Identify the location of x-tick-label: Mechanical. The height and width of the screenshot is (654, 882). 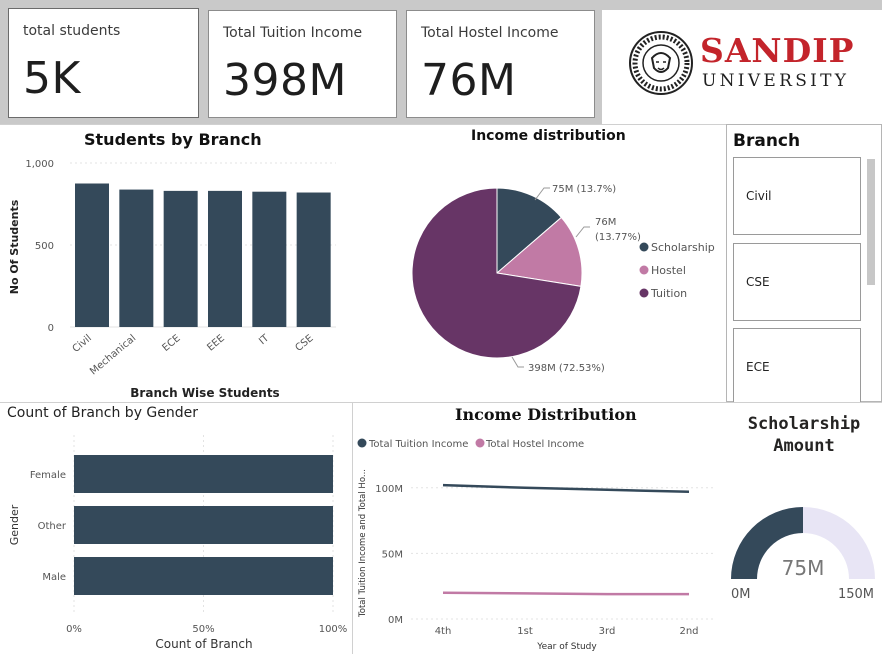
(113, 355).